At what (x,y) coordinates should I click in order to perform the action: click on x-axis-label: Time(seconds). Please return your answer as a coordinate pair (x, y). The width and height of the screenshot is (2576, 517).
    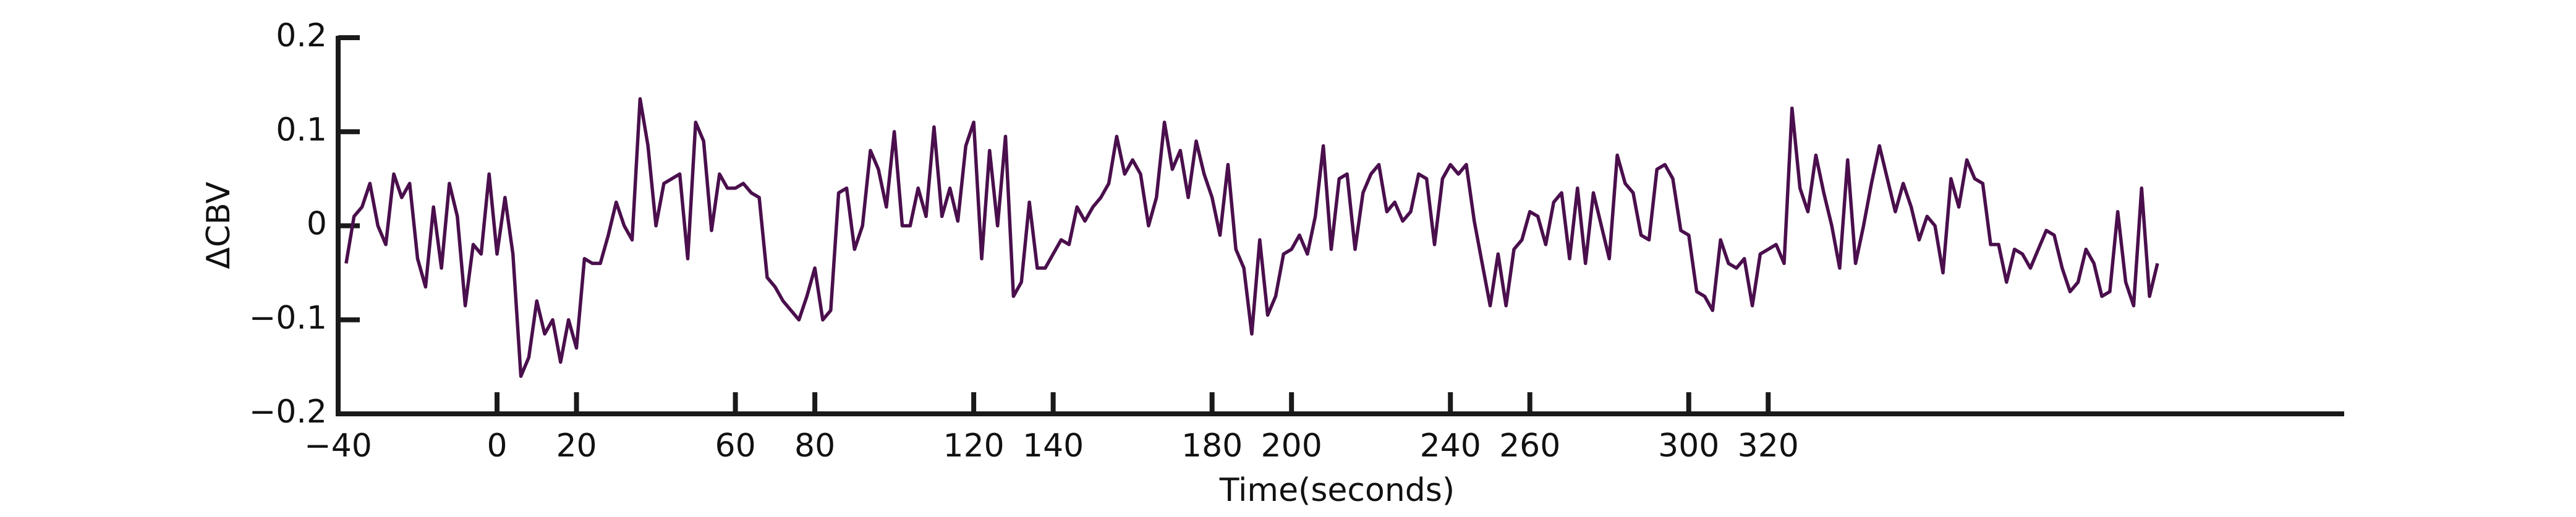
    Looking at the image, I should click on (1337, 491).